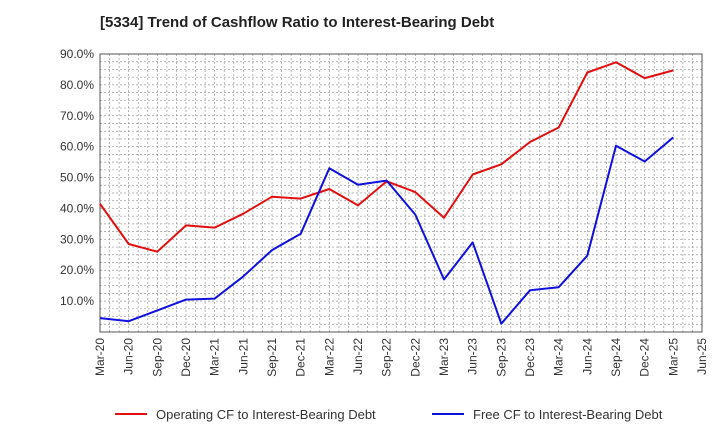  I want to click on x-tick-label: Dec-22, so click(415, 357).